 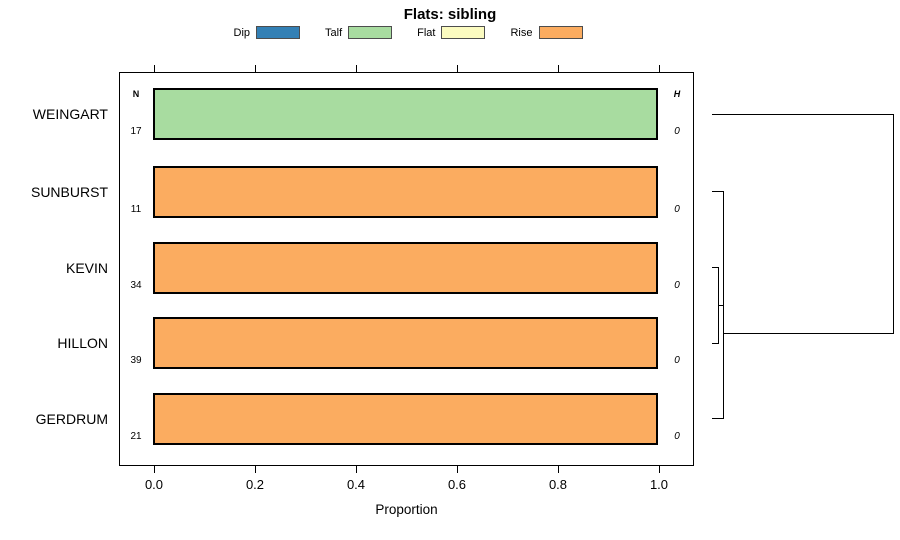 I want to click on bar-kevin, so click(x=405, y=268).